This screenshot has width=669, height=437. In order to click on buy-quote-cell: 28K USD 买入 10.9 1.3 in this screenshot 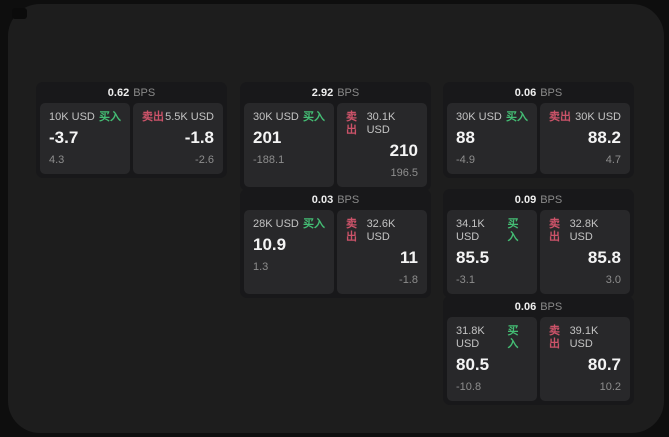, I will do `click(289, 252)`.